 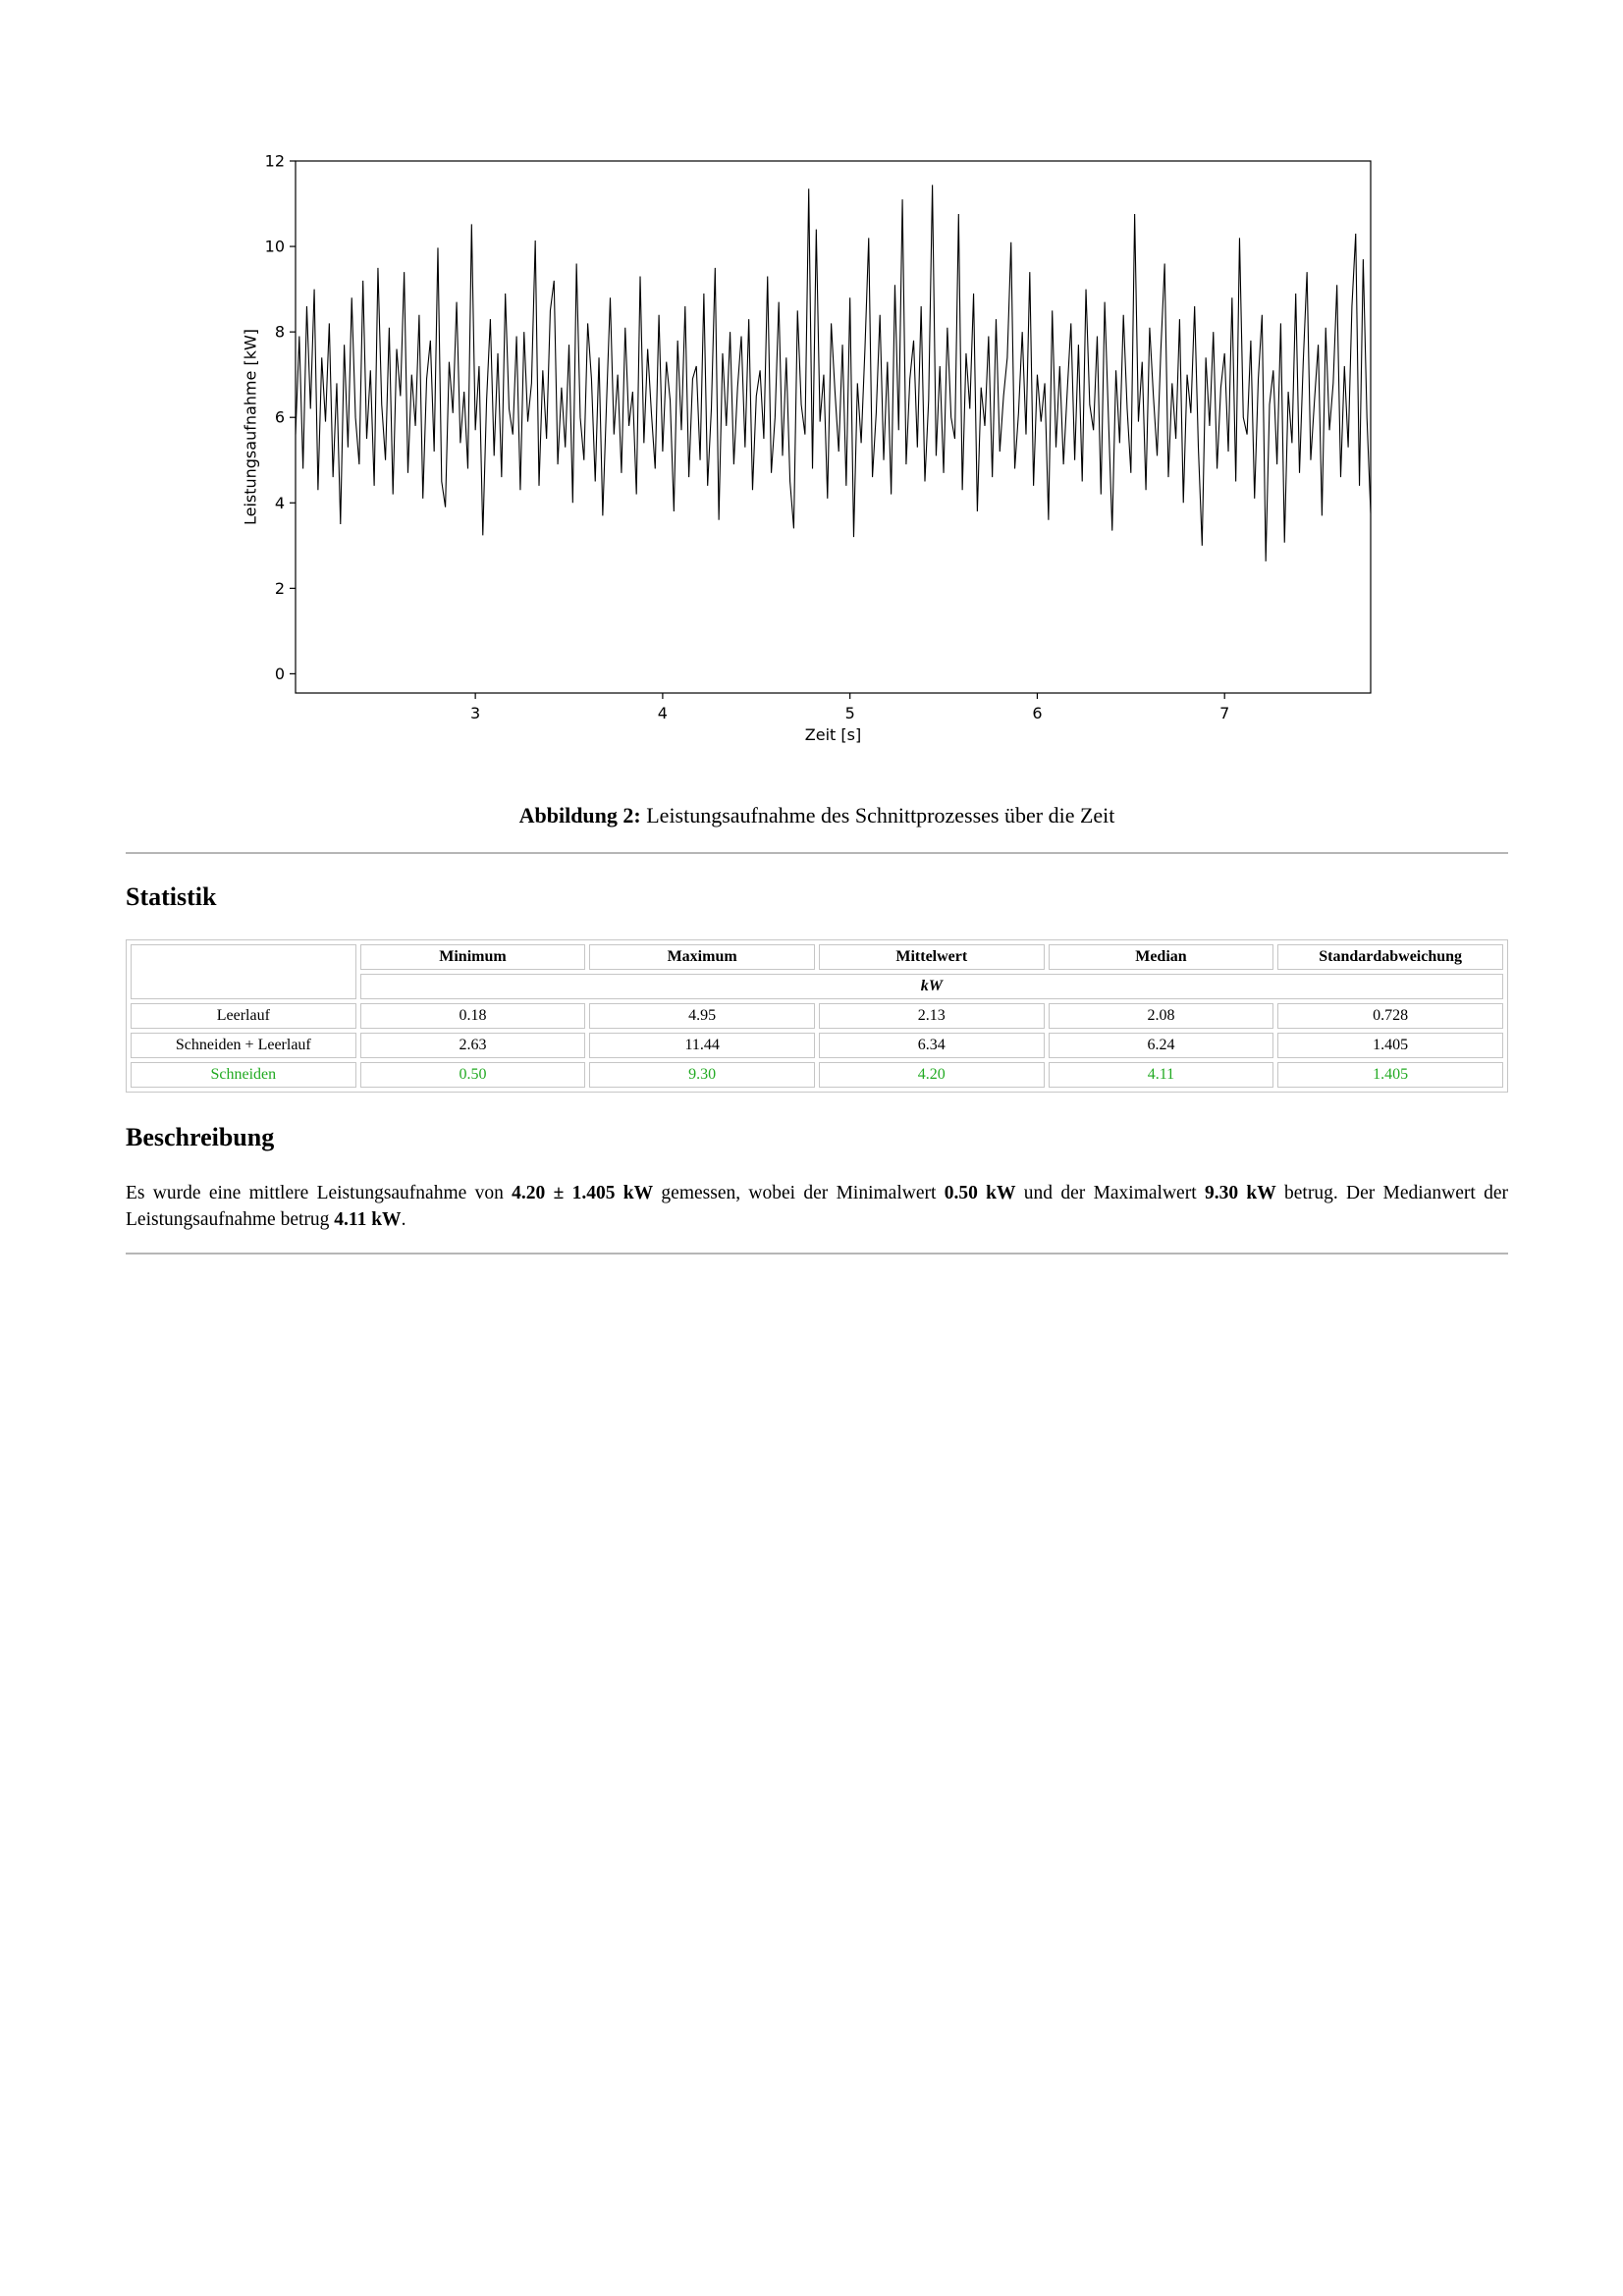 I want to click on column-header-mean: Mittelwert, so click(x=931, y=957).